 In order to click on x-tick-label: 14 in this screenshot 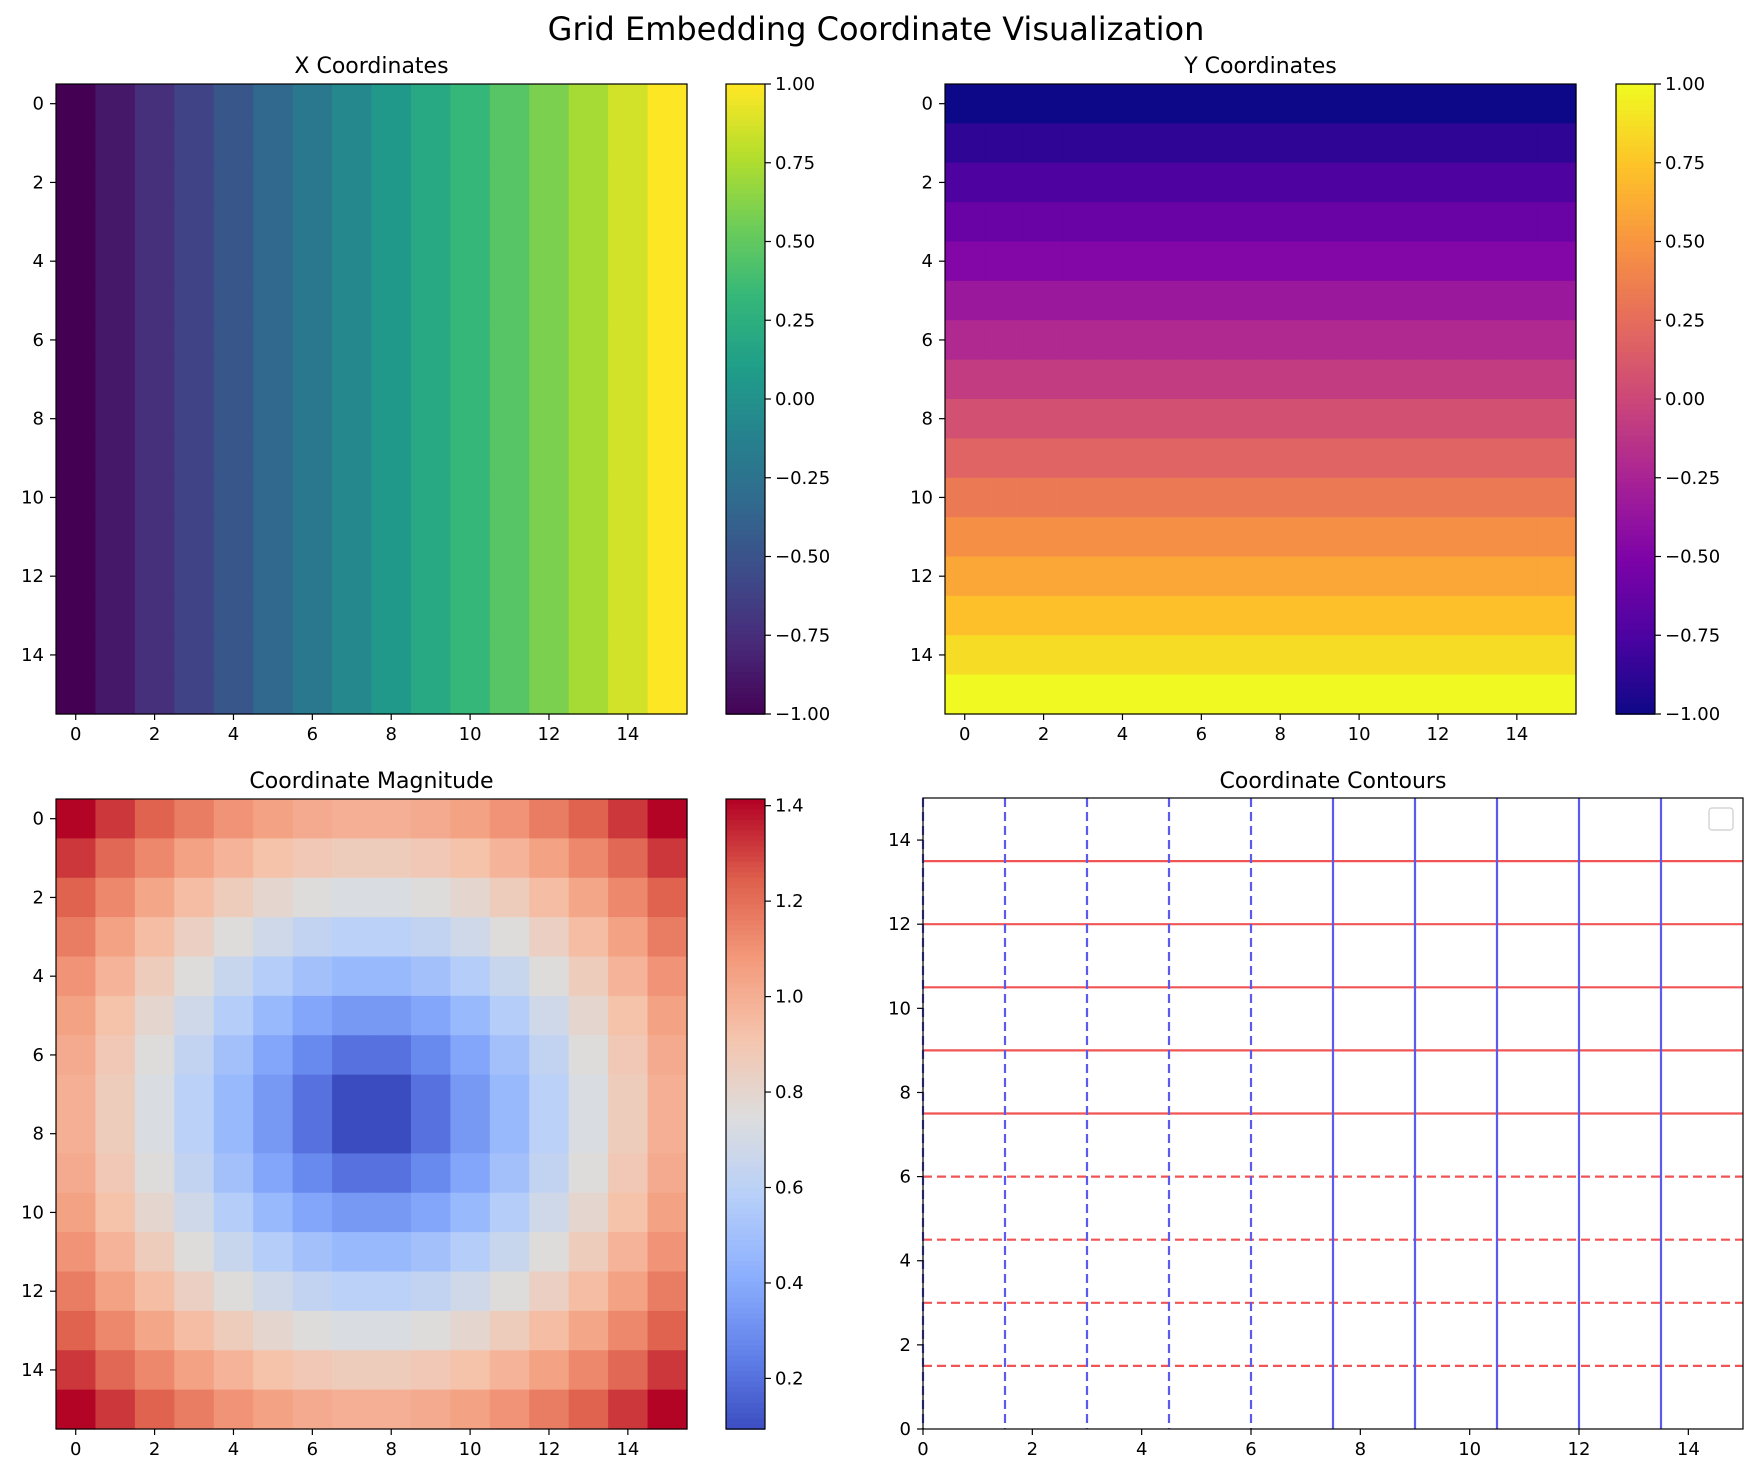, I will do `click(627, 734)`.